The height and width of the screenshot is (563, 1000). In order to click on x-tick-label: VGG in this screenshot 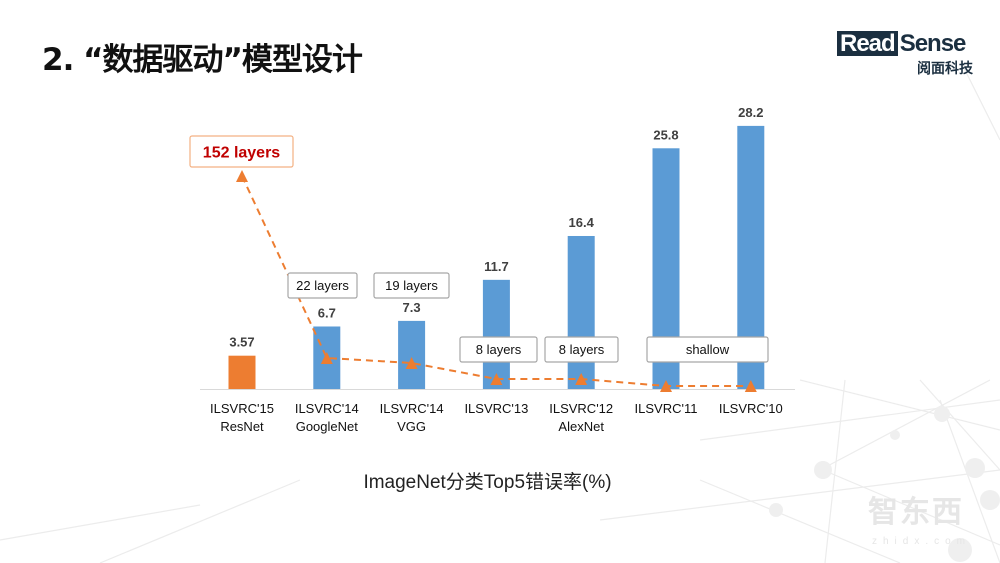, I will do `click(411, 426)`.